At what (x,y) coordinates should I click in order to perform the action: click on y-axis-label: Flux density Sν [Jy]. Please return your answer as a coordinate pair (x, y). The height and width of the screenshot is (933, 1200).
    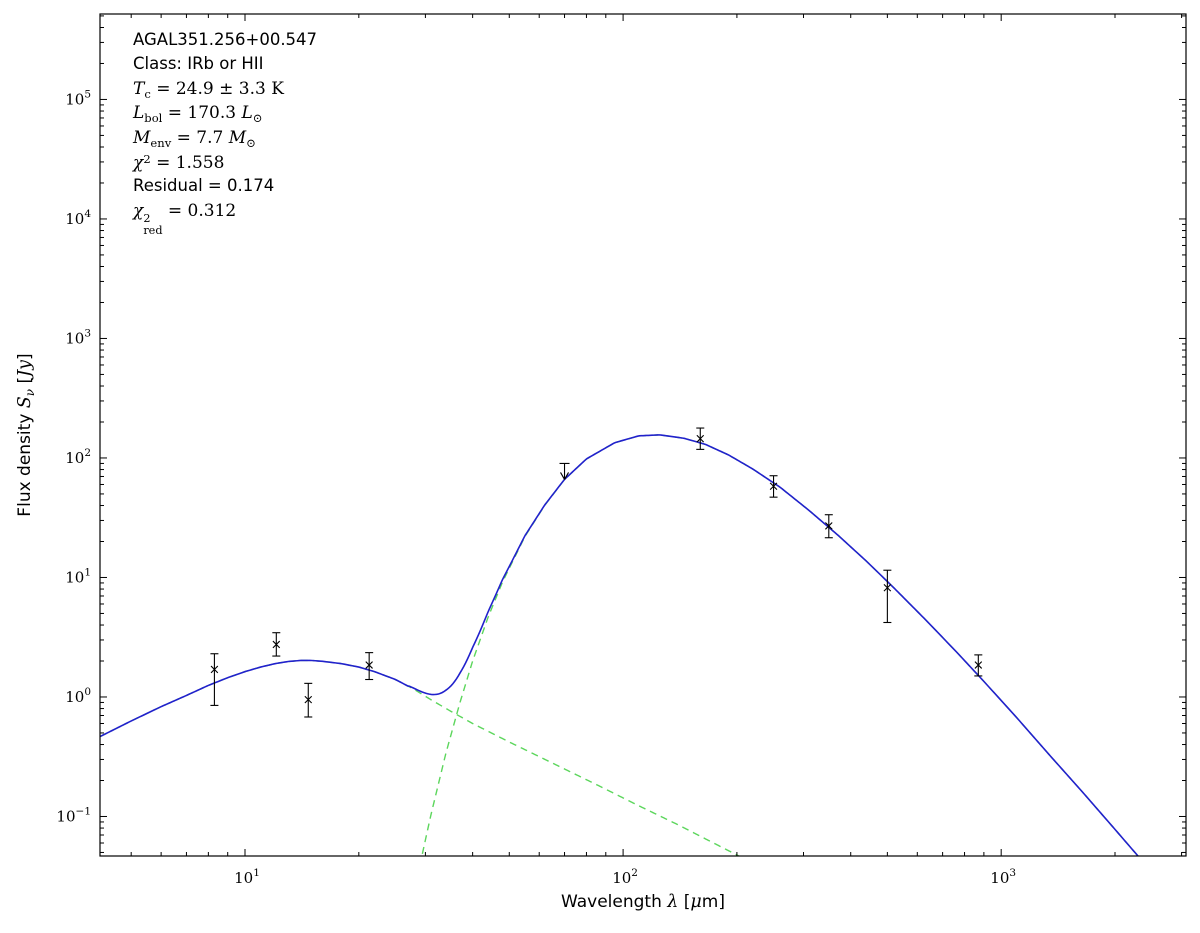
    Looking at the image, I should click on (26, 434).